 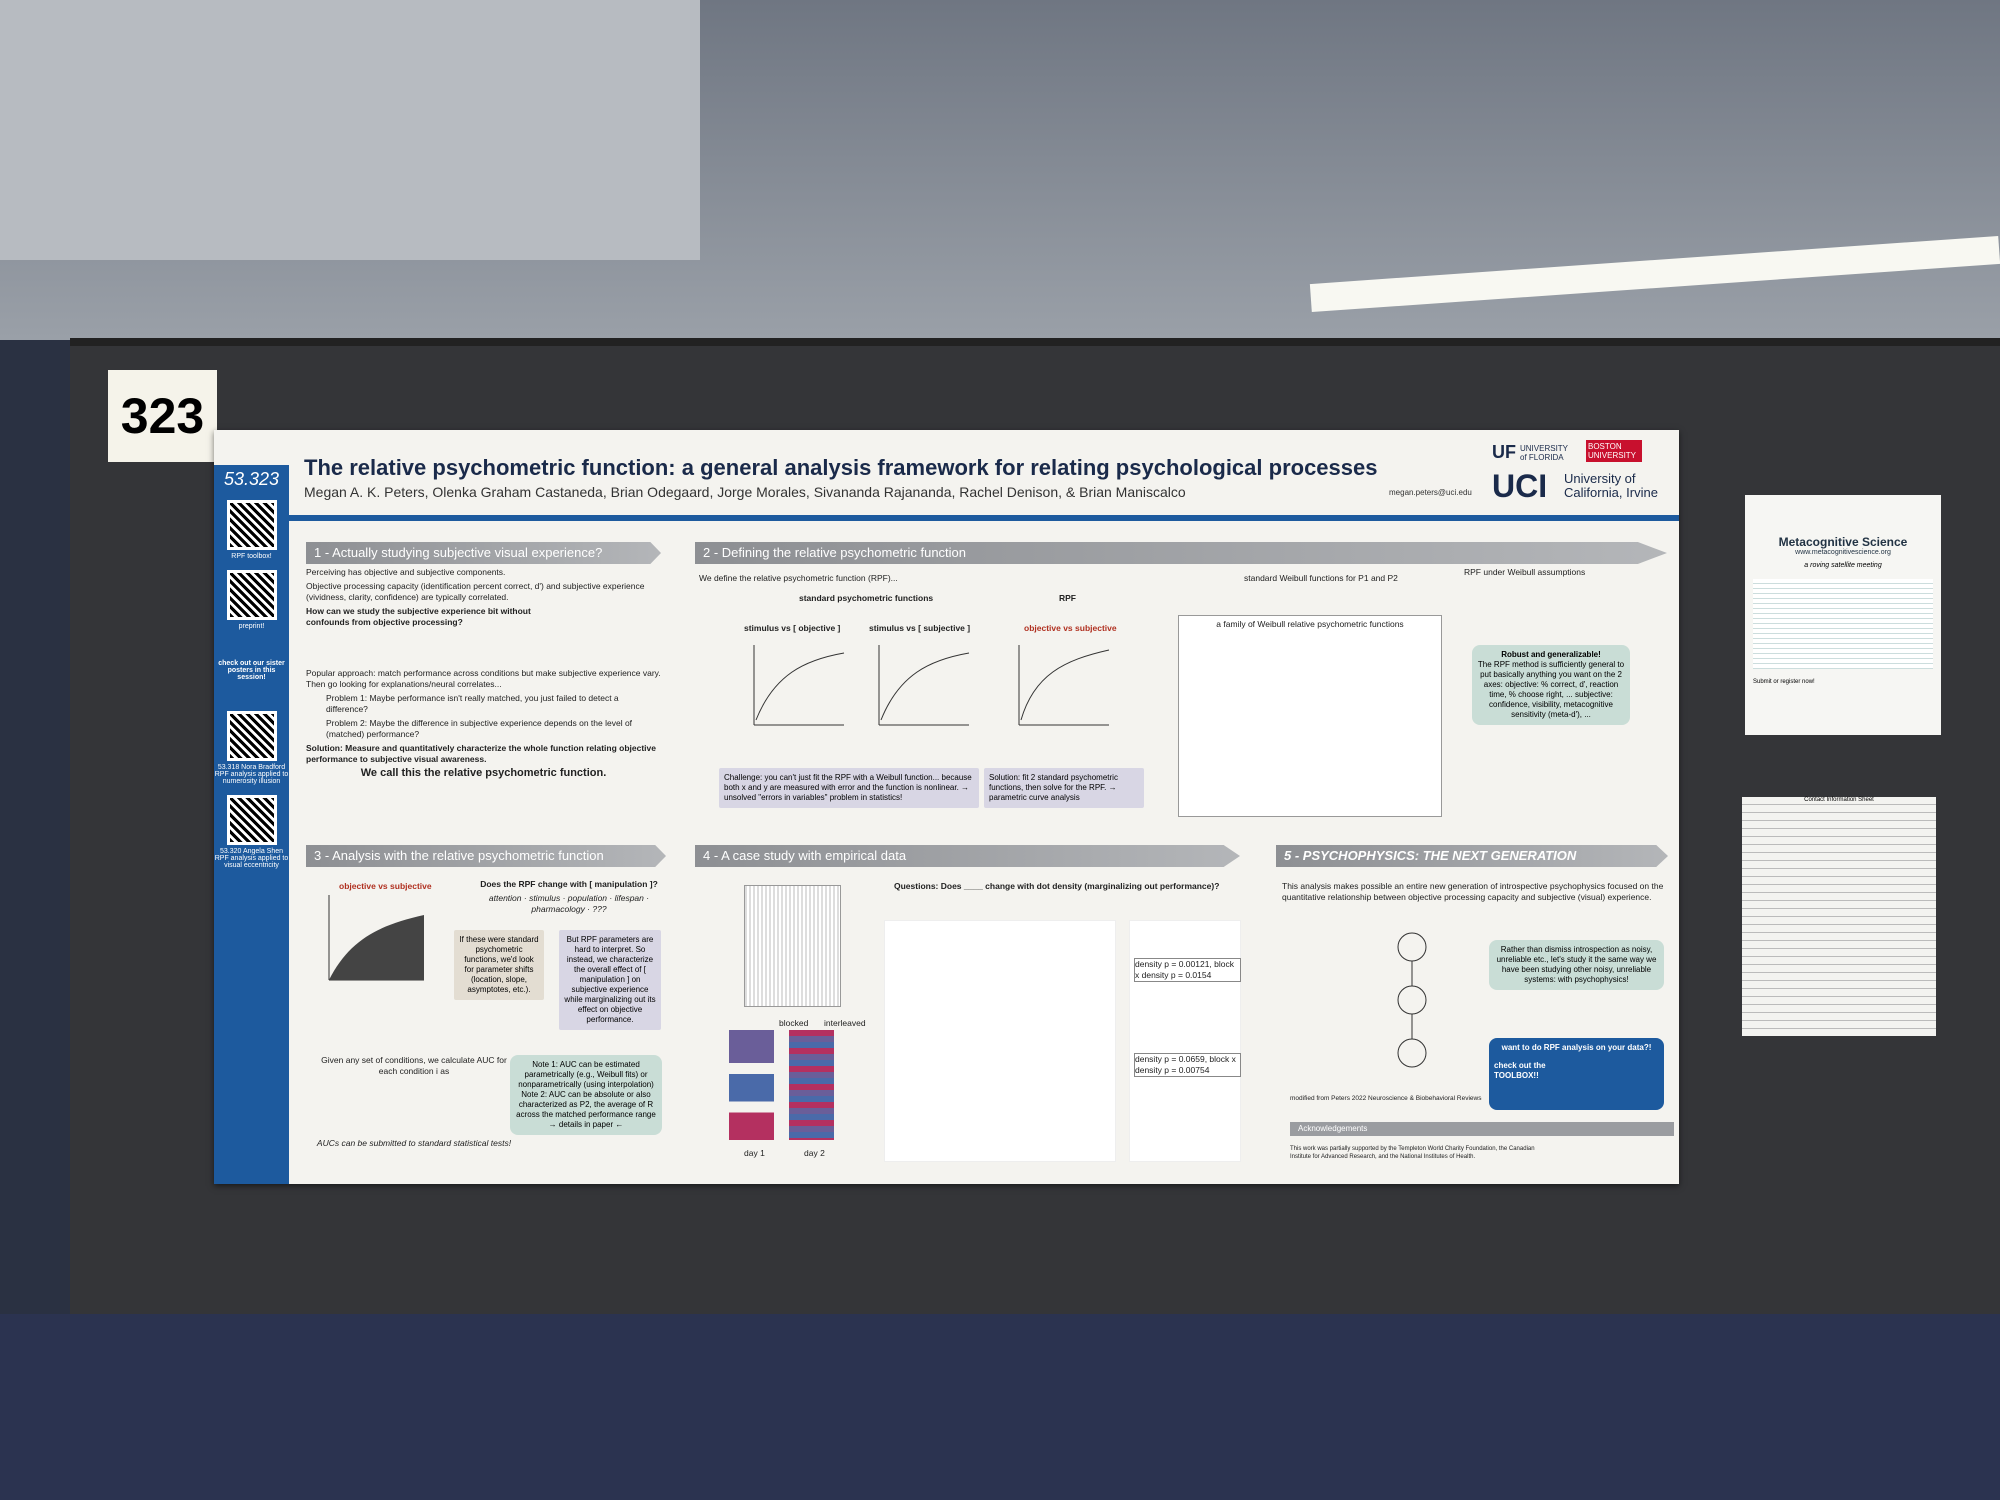 What do you see at coordinates (1576, 1047) in the screenshot?
I see `toolbox-text: want to do RPF analysis on your data?!` at bounding box center [1576, 1047].